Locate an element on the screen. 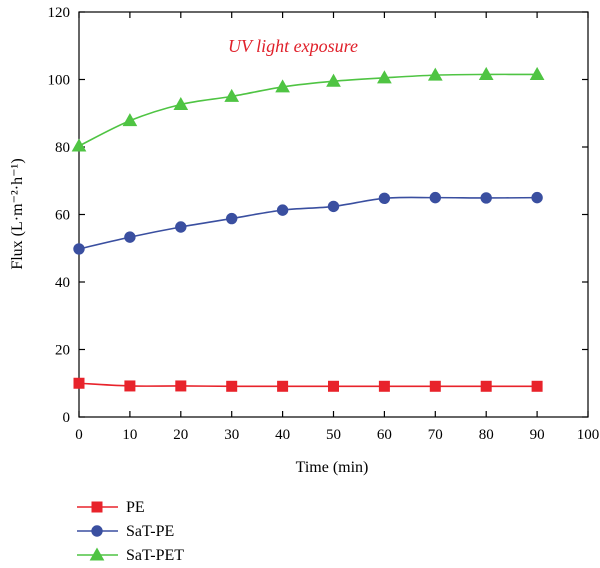  x-tick-label: 20 is located at coordinates (180, 435).